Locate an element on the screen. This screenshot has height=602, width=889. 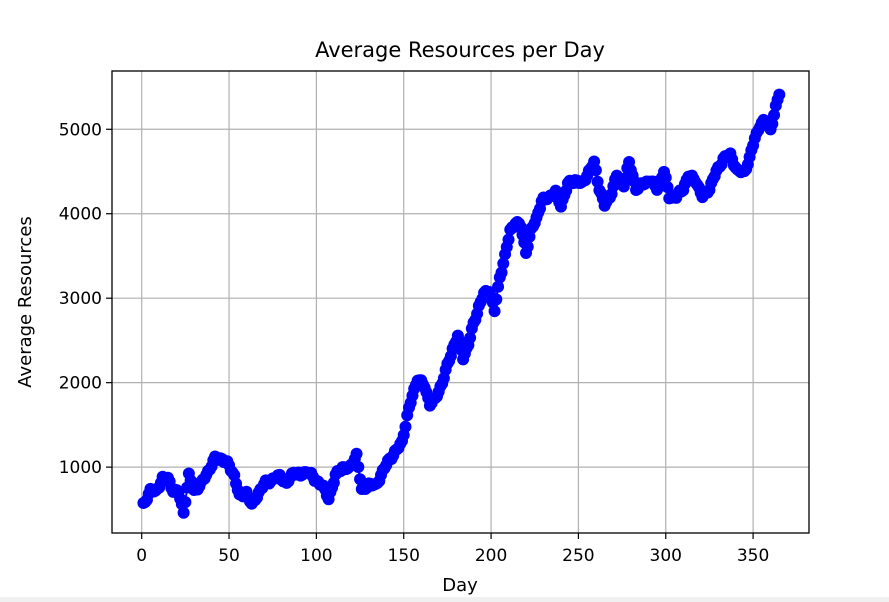
y-axis-label: Average Resources is located at coordinates (25, 302).